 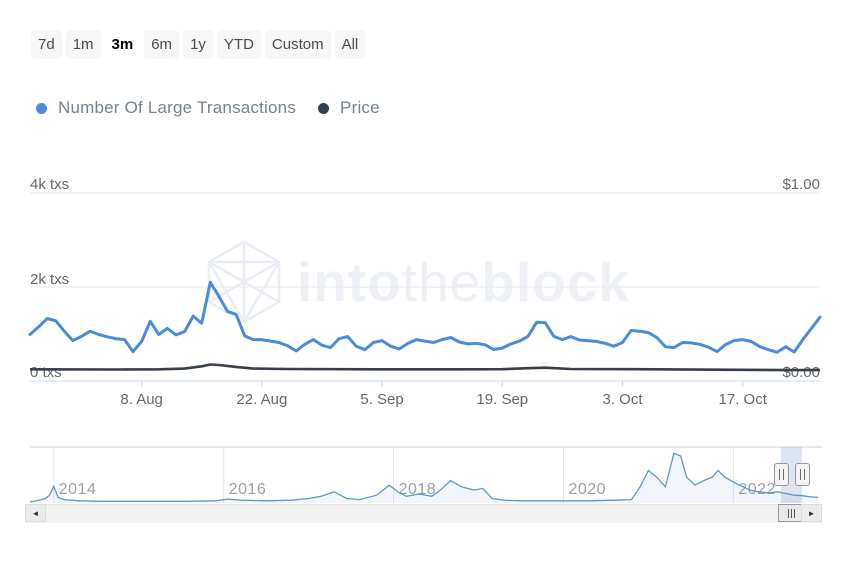 I want to click on range-button-1m: 1m, so click(x=83, y=44).